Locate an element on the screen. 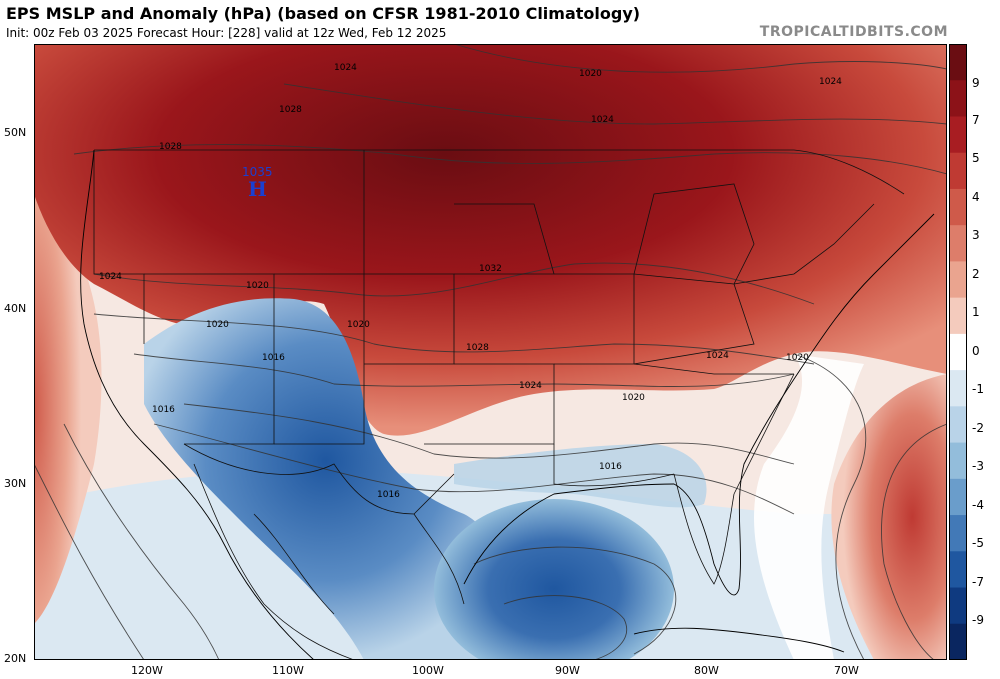 The width and height of the screenshot is (1000, 679). colorbar-label: -9 is located at coordinates (978, 620).